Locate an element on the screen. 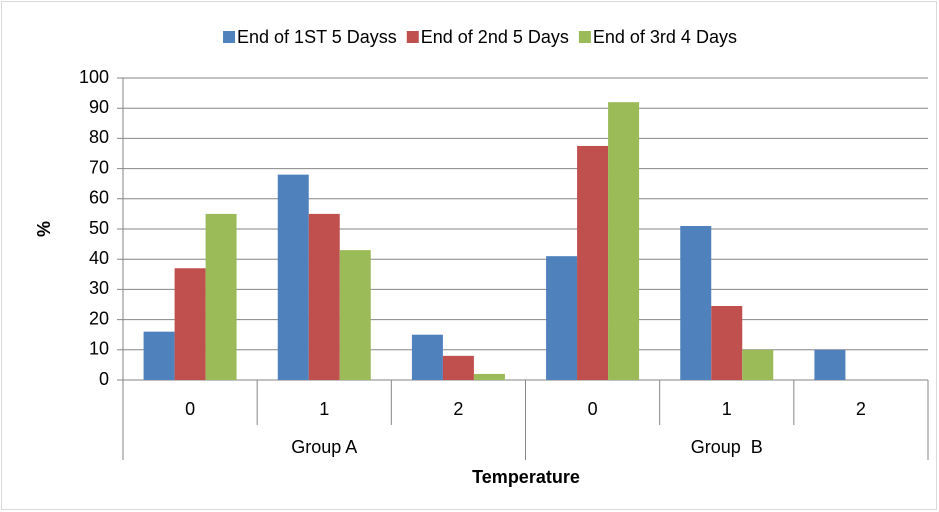 This screenshot has width=939, height=512. legend-label: End of 1ST 5 Dayss is located at coordinates (317, 37).